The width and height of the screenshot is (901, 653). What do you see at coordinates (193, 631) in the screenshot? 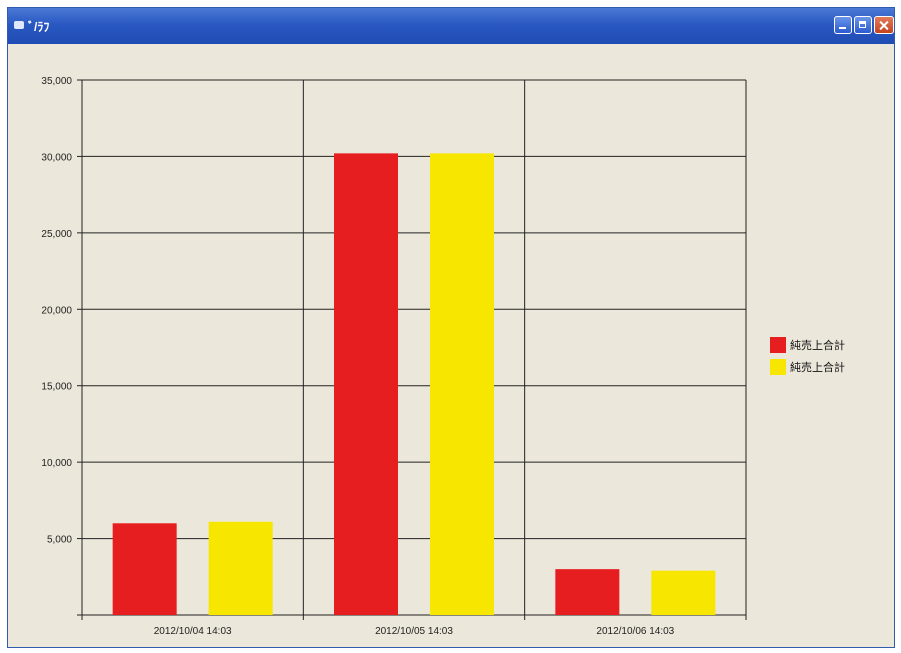
I see `x-tick-label: 2012/10/04 14:03` at bounding box center [193, 631].